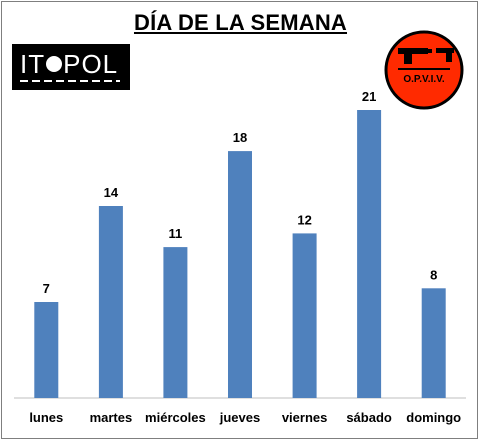 The height and width of the screenshot is (442, 481). I want to click on data-label-4: 12, so click(304, 219).